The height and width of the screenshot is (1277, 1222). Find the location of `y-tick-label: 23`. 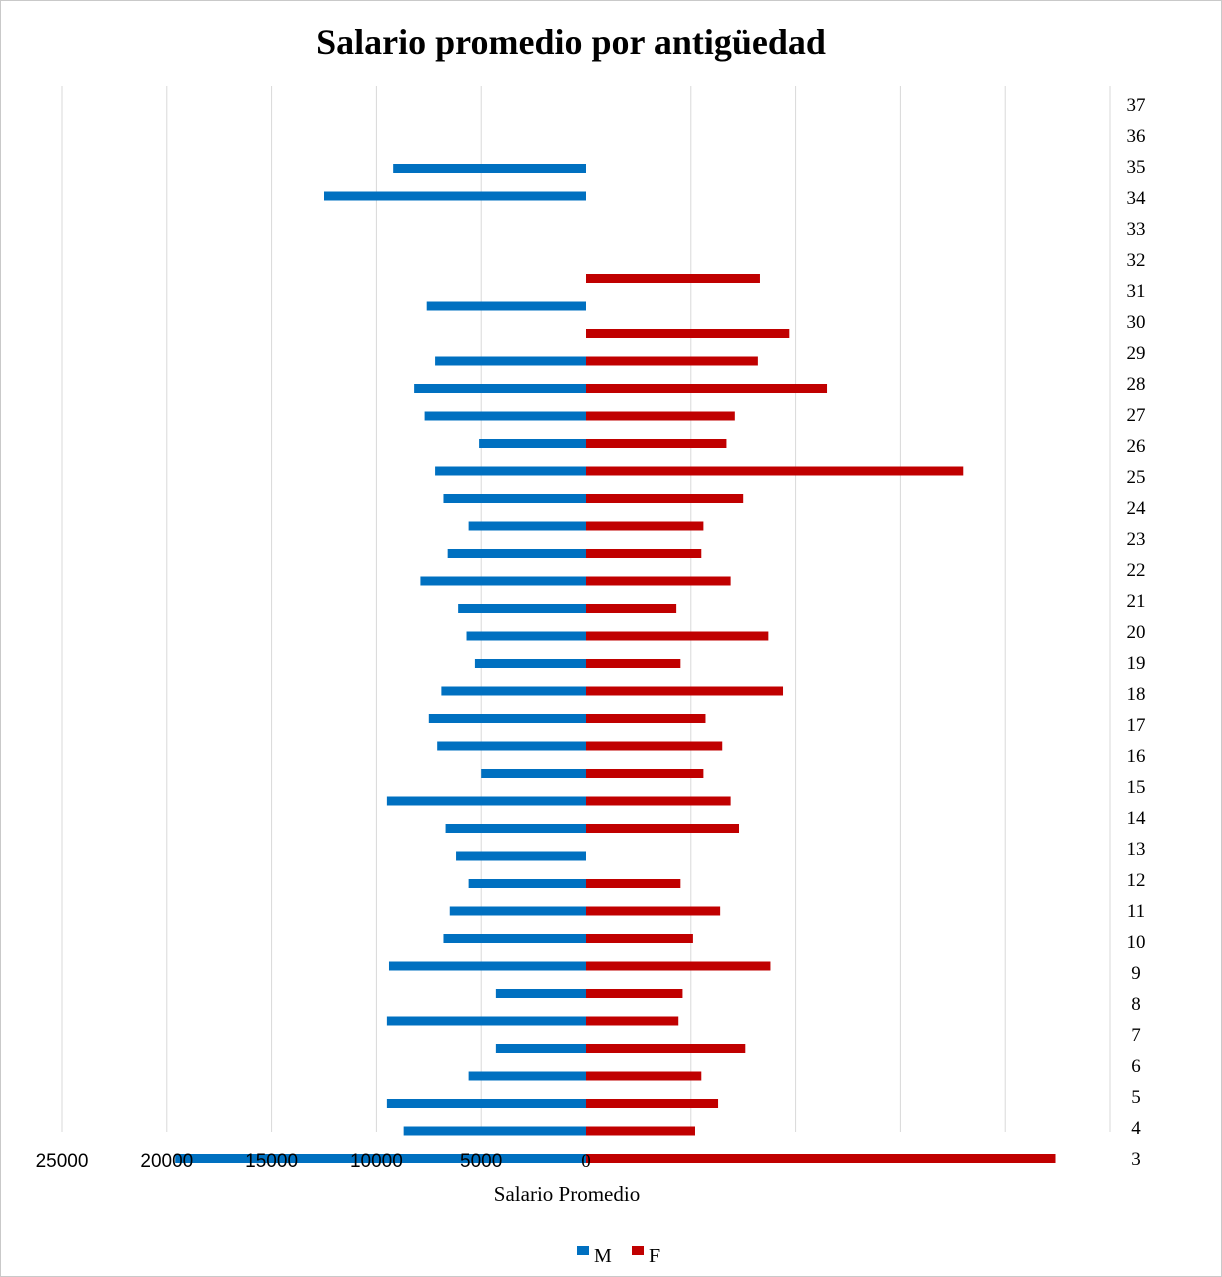

y-tick-label: 23 is located at coordinates (1136, 539).